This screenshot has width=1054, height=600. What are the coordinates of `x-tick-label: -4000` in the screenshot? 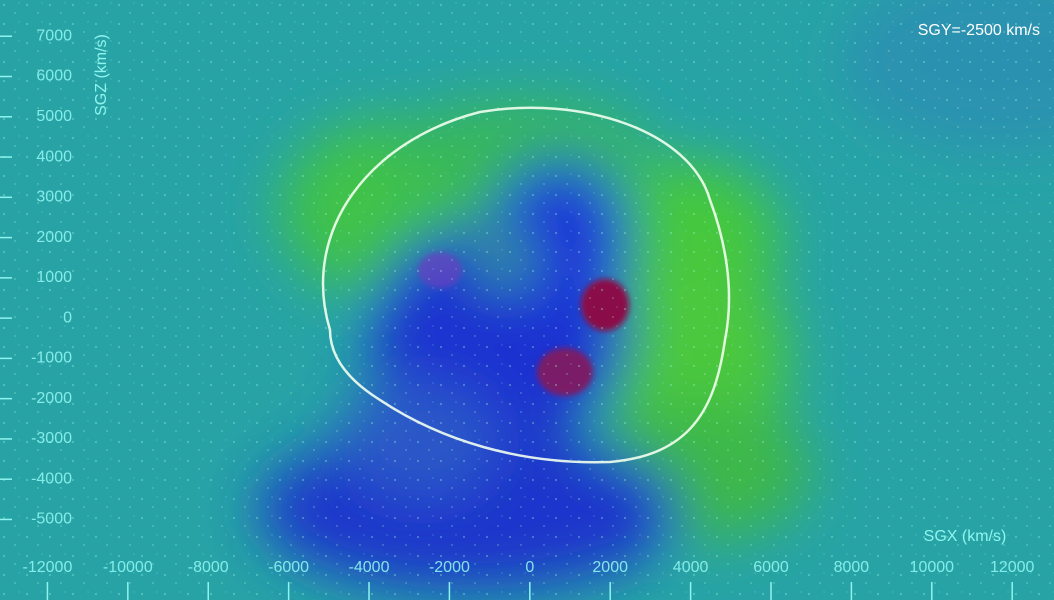 It's located at (369, 567).